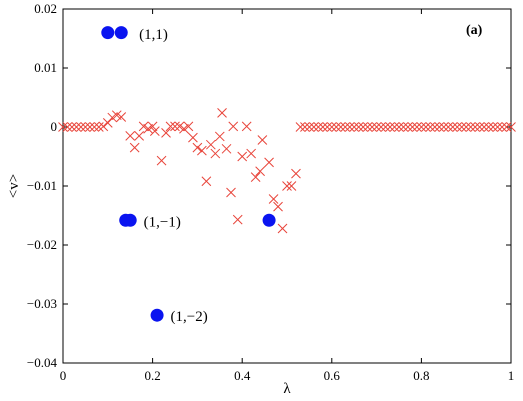 This screenshot has height=401, width=523. What do you see at coordinates (421, 375) in the screenshot?
I see `x-tick-label: 0.8` at bounding box center [421, 375].